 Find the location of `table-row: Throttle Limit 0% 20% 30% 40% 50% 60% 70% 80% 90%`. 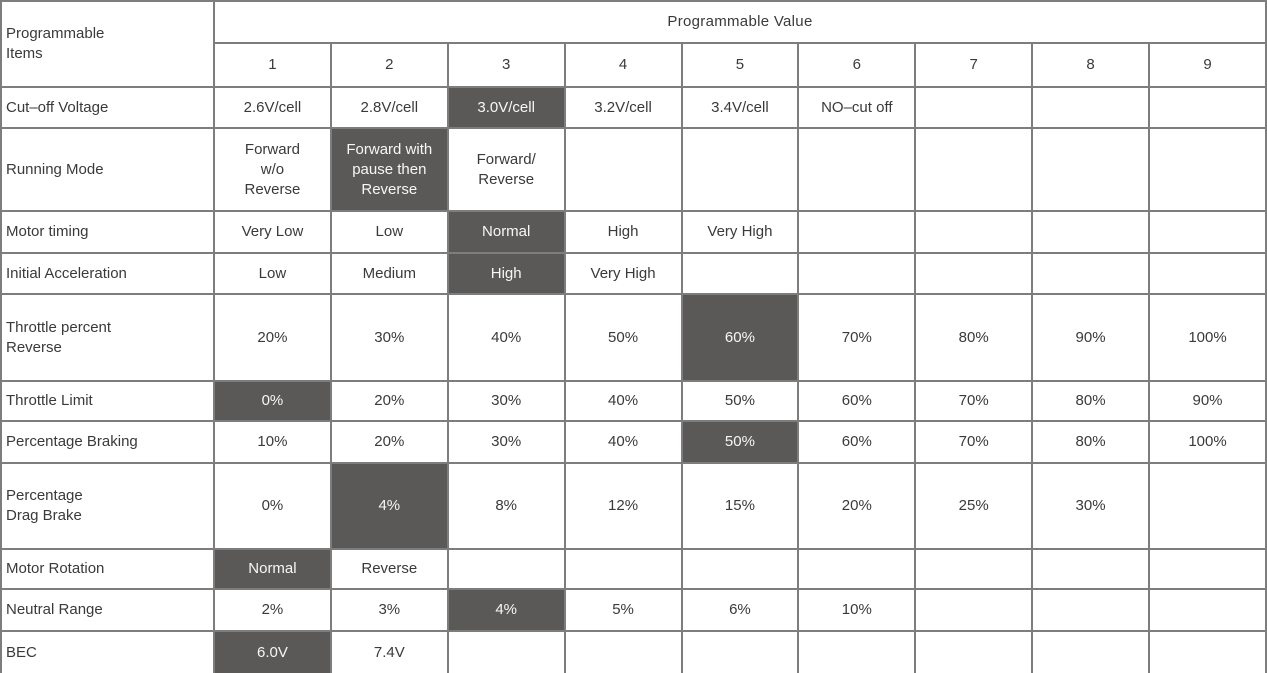

table-row: Throttle Limit 0% 20% 30% 40% 50% 60% 70% 80% 90% is located at coordinates (633, 401).